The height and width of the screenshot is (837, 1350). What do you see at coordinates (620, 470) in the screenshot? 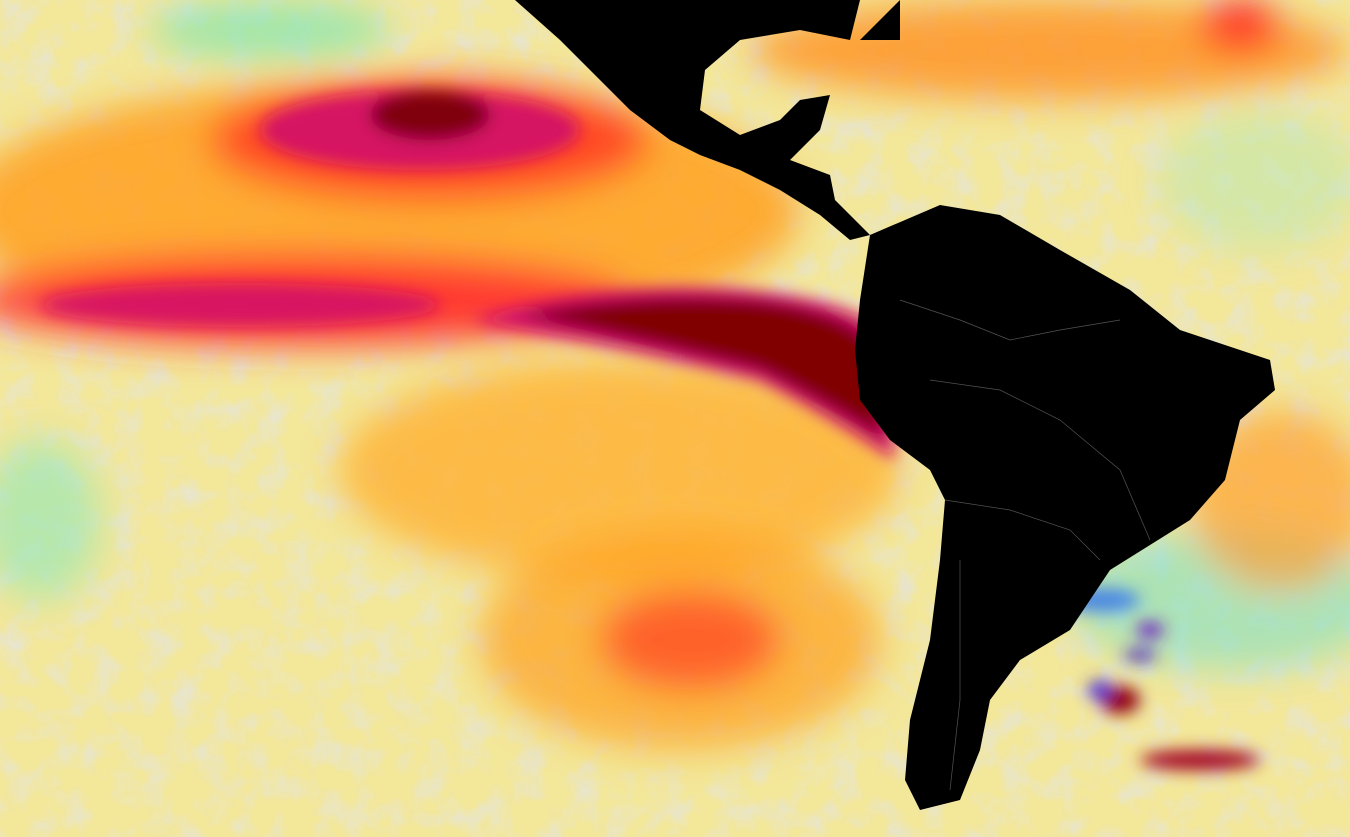
I see `warm-band` at bounding box center [620, 470].